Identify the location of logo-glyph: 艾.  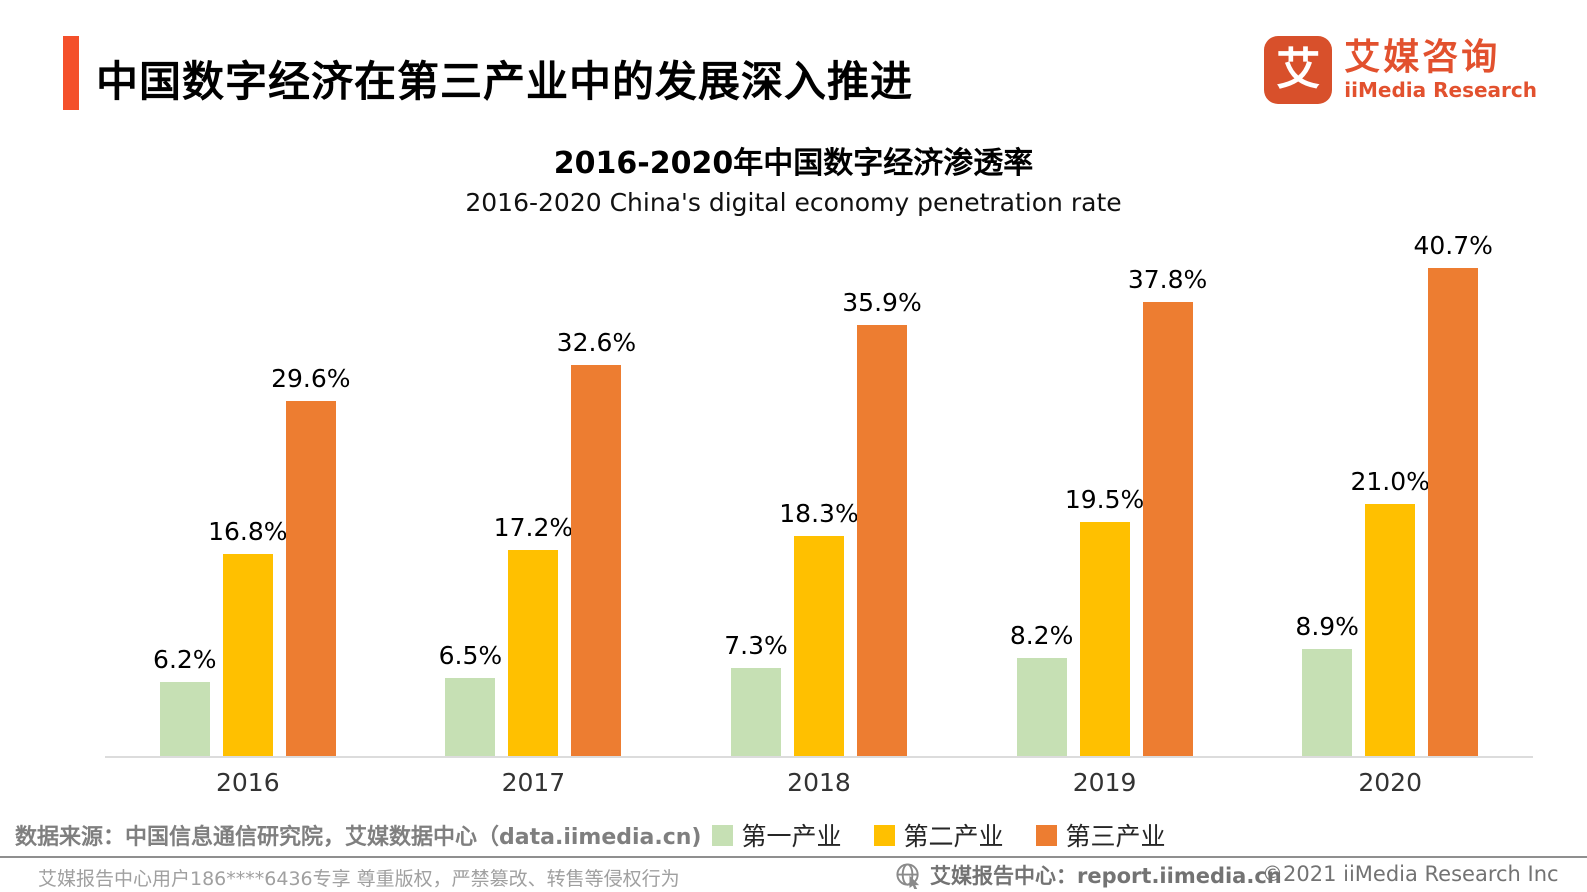
(1298, 69).